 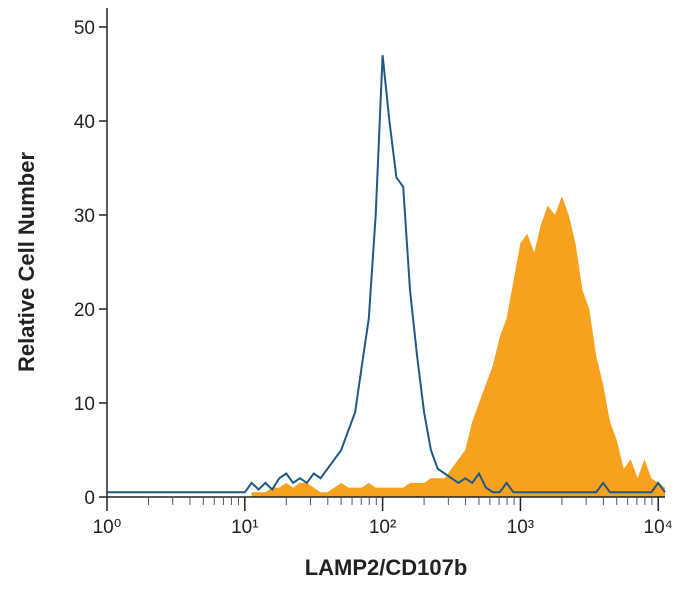 I want to click on x-axis-title: LAMP2/CD107b, so click(x=386, y=567).